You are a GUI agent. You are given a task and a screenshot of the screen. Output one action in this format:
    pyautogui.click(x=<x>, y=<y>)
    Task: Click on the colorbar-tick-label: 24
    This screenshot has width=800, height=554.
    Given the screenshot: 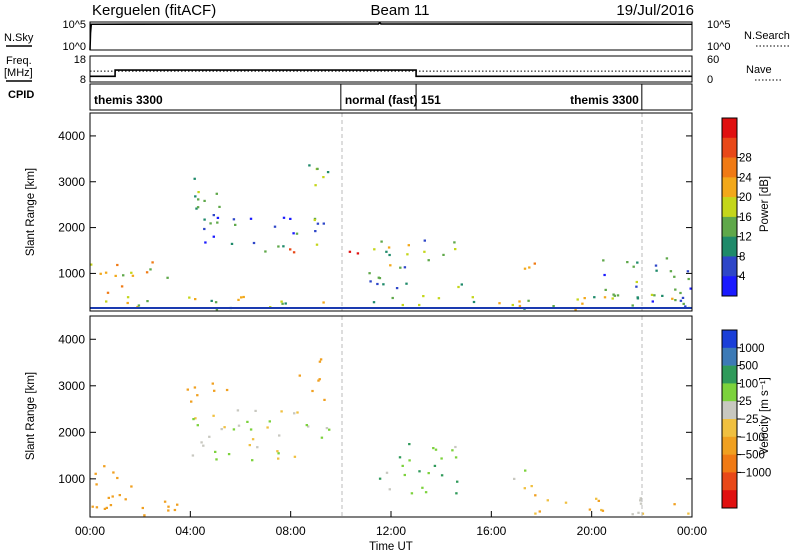 What is the action you would take?
    pyautogui.click(x=745, y=178)
    